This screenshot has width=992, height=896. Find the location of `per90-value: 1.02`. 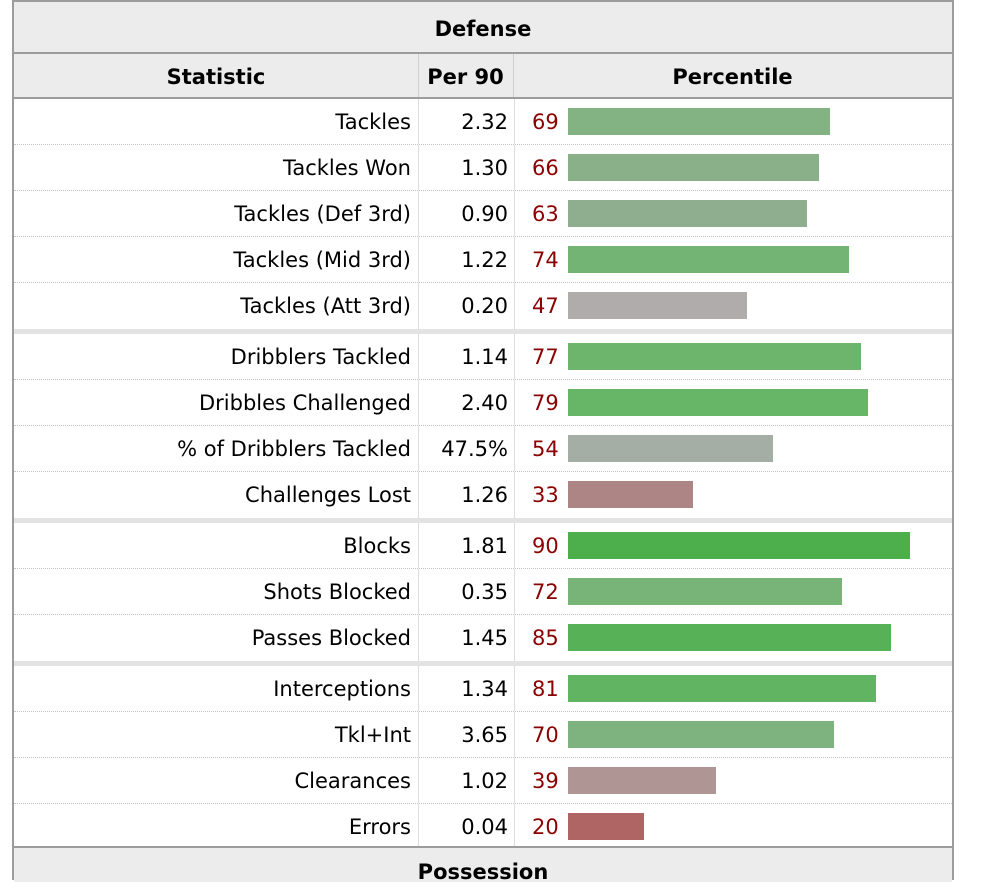

per90-value: 1.02 is located at coordinates (466, 780).